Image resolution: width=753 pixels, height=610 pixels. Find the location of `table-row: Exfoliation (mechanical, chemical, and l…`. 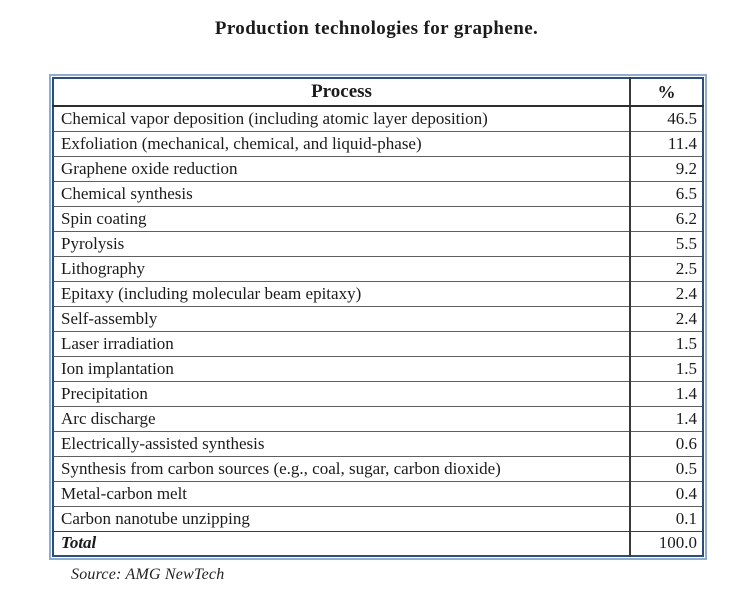

table-row: Exfoliation (mechanical, chemical, and l… is located at coordinates (378, 143).